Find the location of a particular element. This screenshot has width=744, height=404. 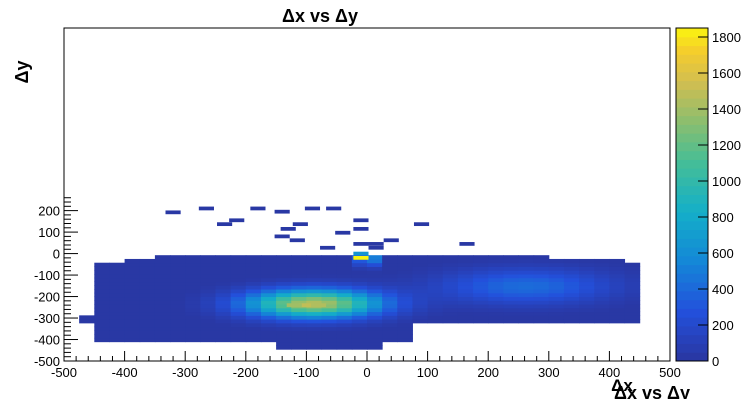

colorbar-tick-label: 800 is located at coordinates (723, 217).